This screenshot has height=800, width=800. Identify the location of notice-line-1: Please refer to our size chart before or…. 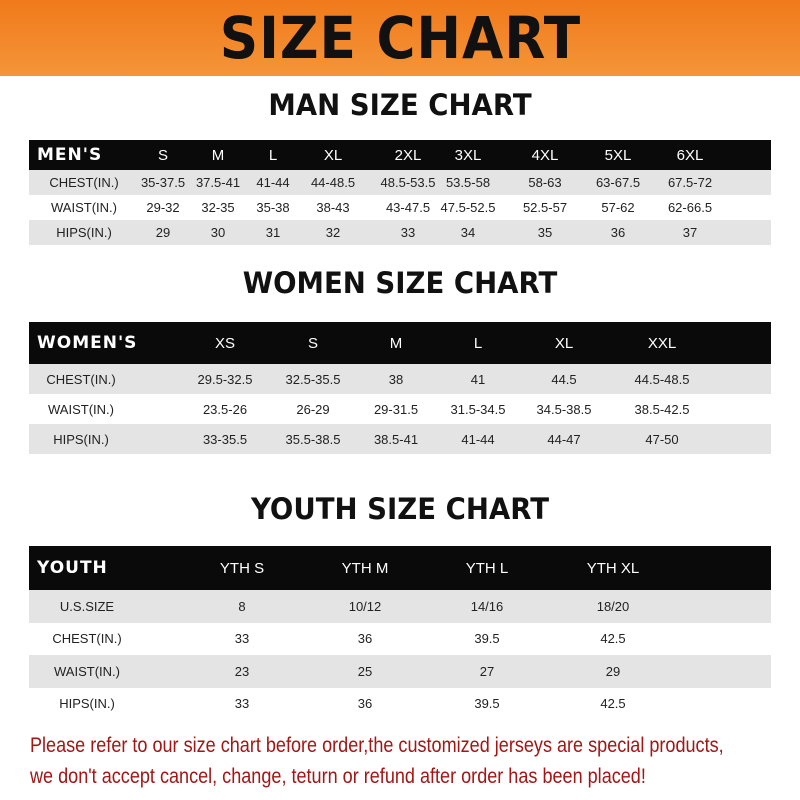
(377, 745).